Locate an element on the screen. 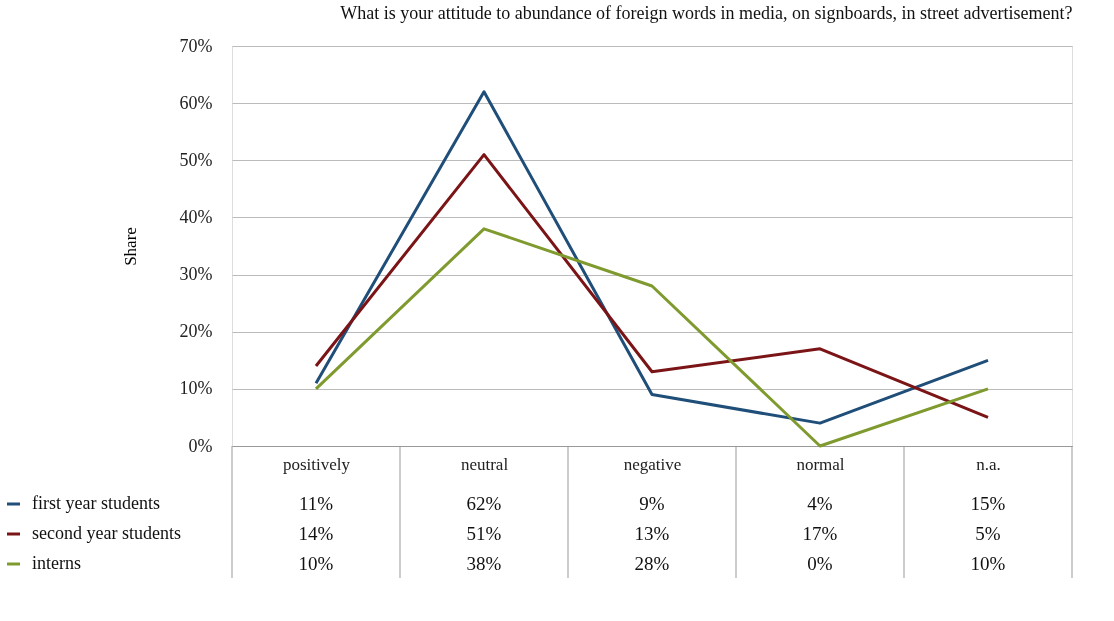 This screenshot has width=1114, height=621. data-label: 38% is located at coordinates (484, 563).